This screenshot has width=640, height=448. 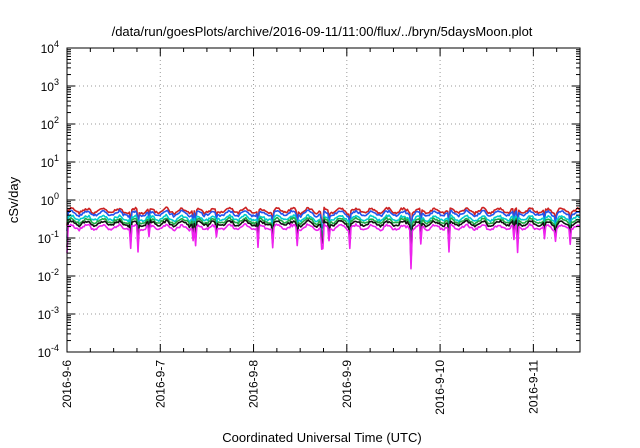 What do you see at coordinates (50, 123) in the screenshot?
I see `y-tick-label: 10²` at bounding box center [50, 123].